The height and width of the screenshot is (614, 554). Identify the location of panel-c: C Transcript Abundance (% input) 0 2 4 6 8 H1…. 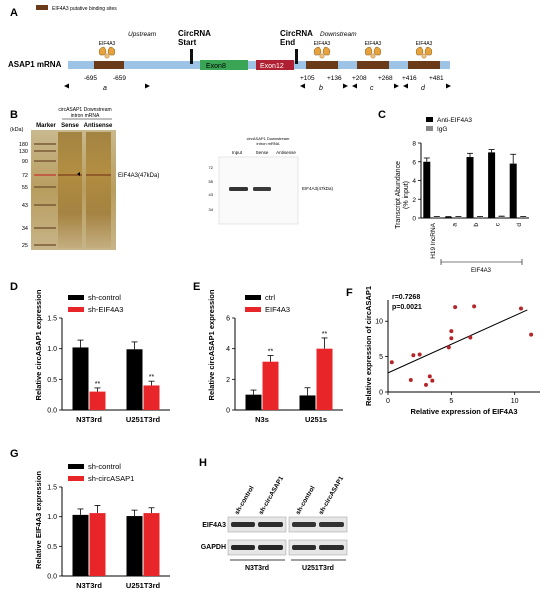
(453, 191).